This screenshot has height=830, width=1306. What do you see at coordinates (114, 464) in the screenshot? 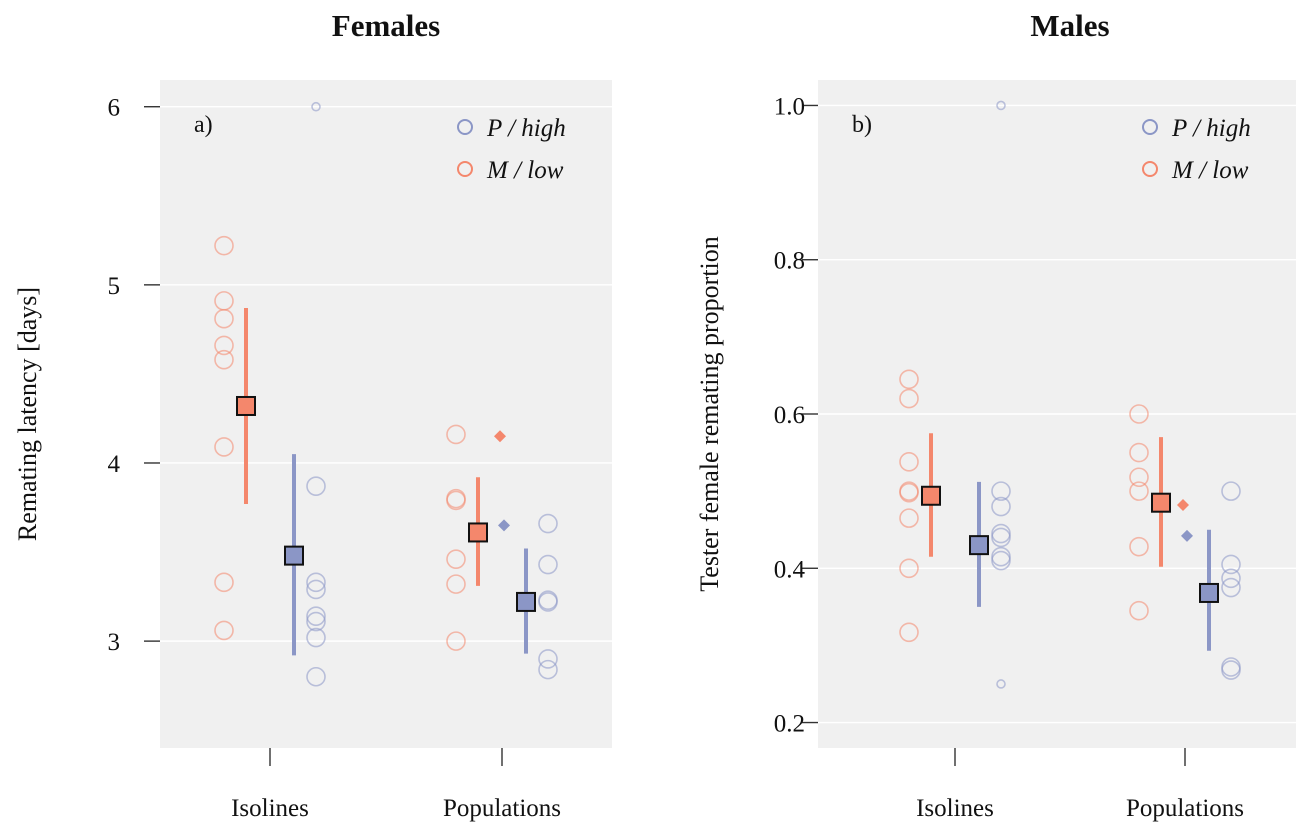
I see `y-tick-label: 4` at bounding box center [114, 464].